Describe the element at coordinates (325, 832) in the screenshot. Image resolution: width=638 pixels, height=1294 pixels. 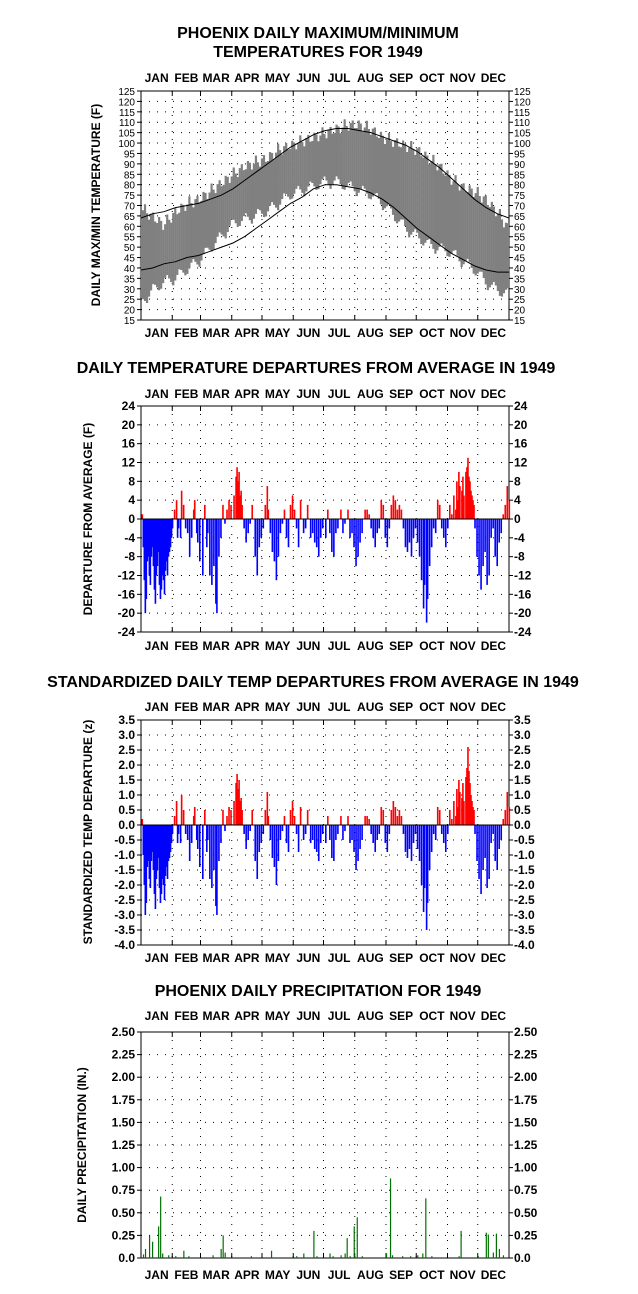
I see `standardized-plot-frame` at that location.